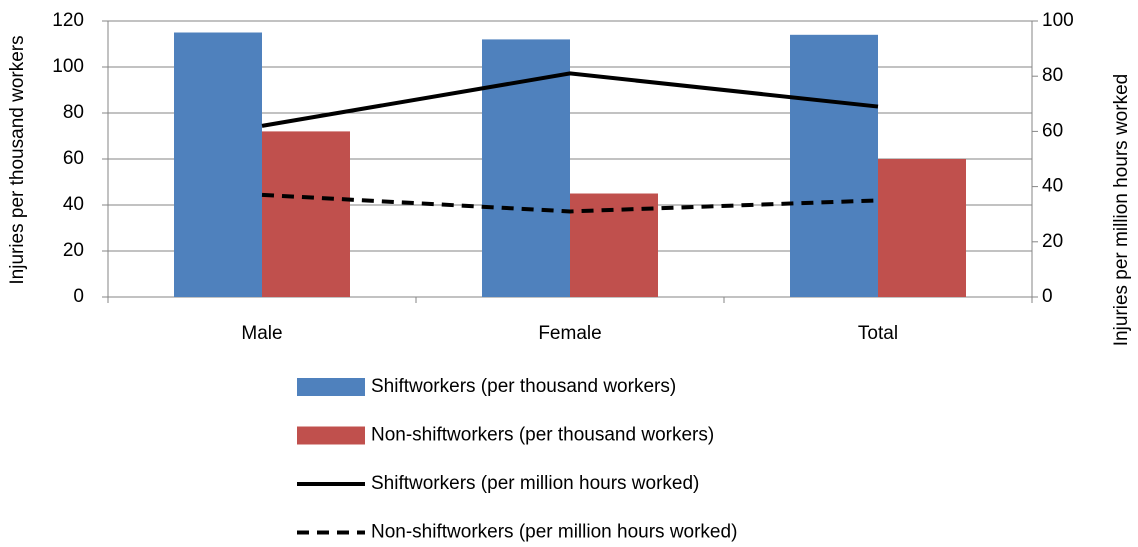  What do you see at coordinates (261, 333) in the screenshot?
I see `x-tick-label: Male` at bounding box center [261, 333].